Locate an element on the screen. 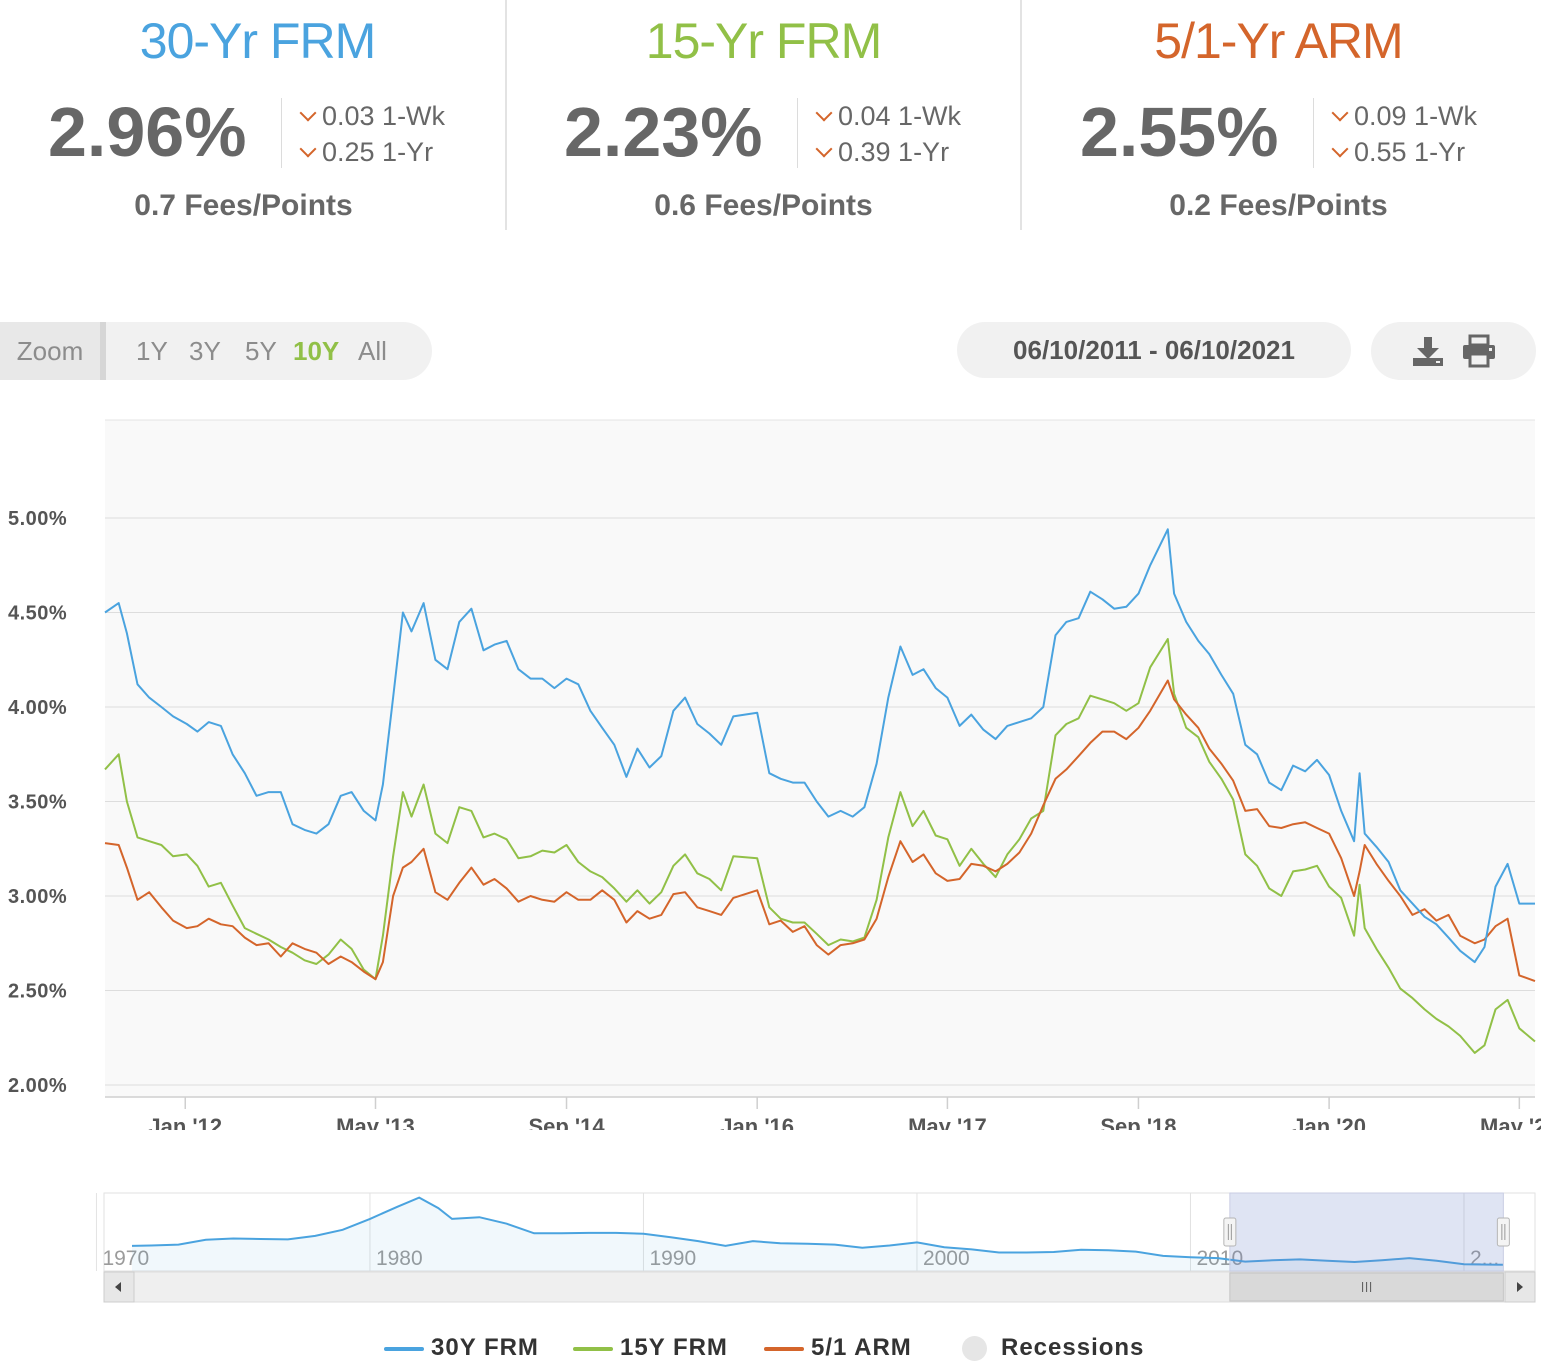 This screenshot has width=1541, height=1372. y-tick-label: 3.00% is located at coordinates (37, 897).